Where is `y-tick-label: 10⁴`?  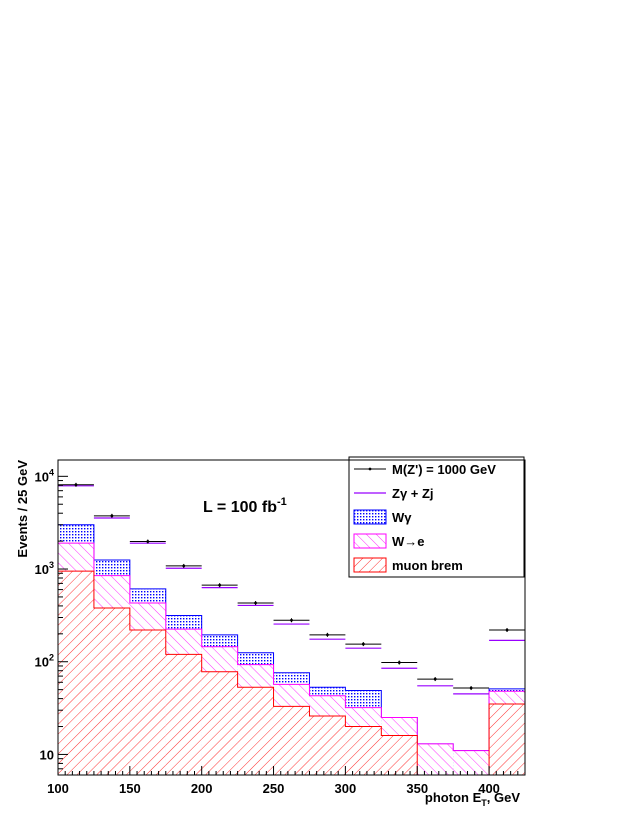
y-tick-label: 10⁴ is located at coordinates (44, 475).